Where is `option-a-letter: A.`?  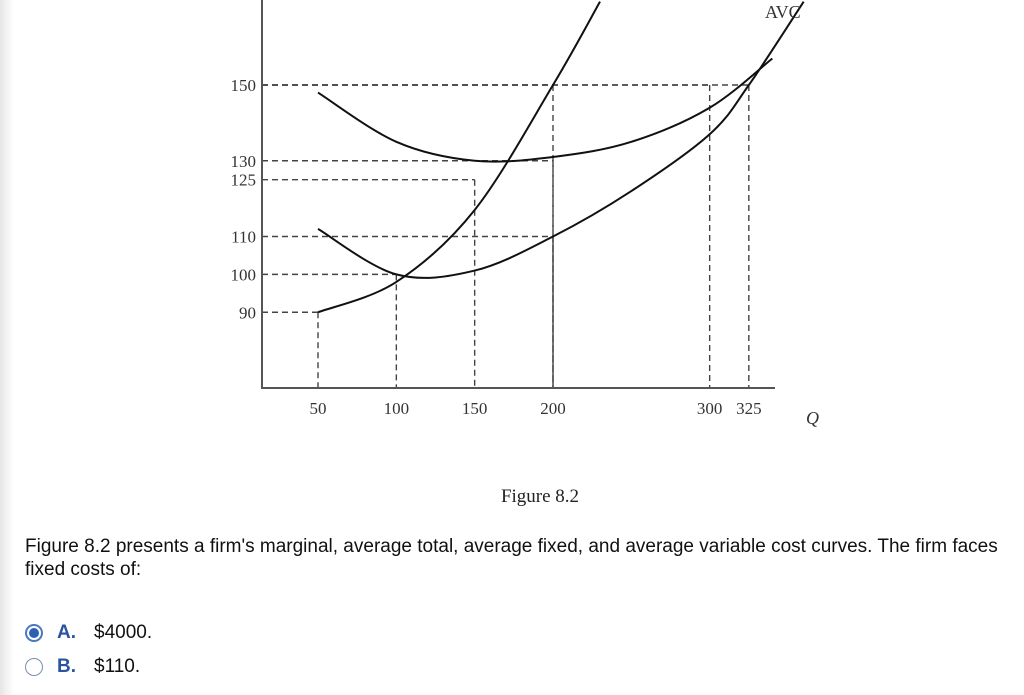 option-a-letter: A. is located at coordinates (66, 632).